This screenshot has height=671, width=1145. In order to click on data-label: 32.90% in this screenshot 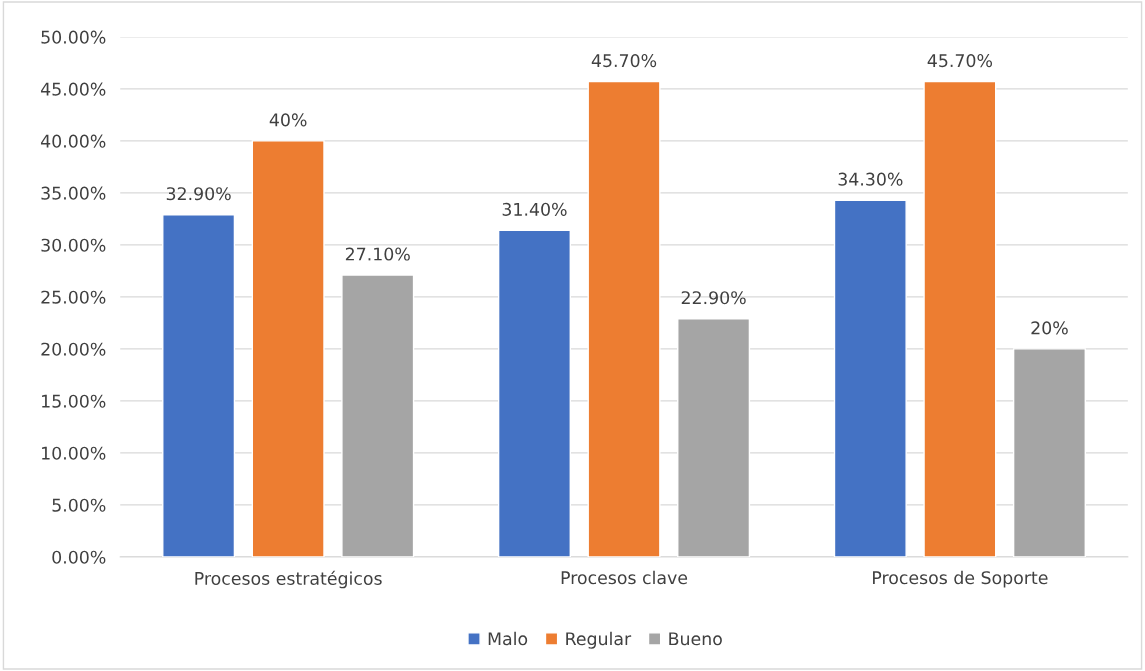, I will do `click(198, 194)`.